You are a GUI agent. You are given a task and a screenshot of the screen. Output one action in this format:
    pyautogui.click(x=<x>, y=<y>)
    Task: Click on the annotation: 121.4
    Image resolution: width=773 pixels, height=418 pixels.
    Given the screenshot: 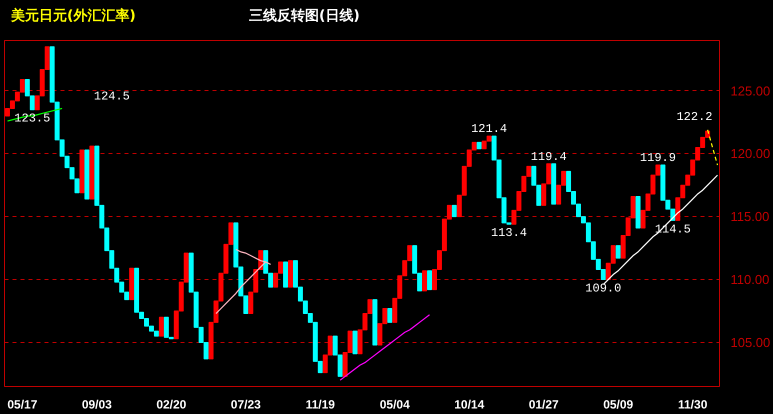 What is the action you would take?
    pyautogui.click(x=489, y=129)
    